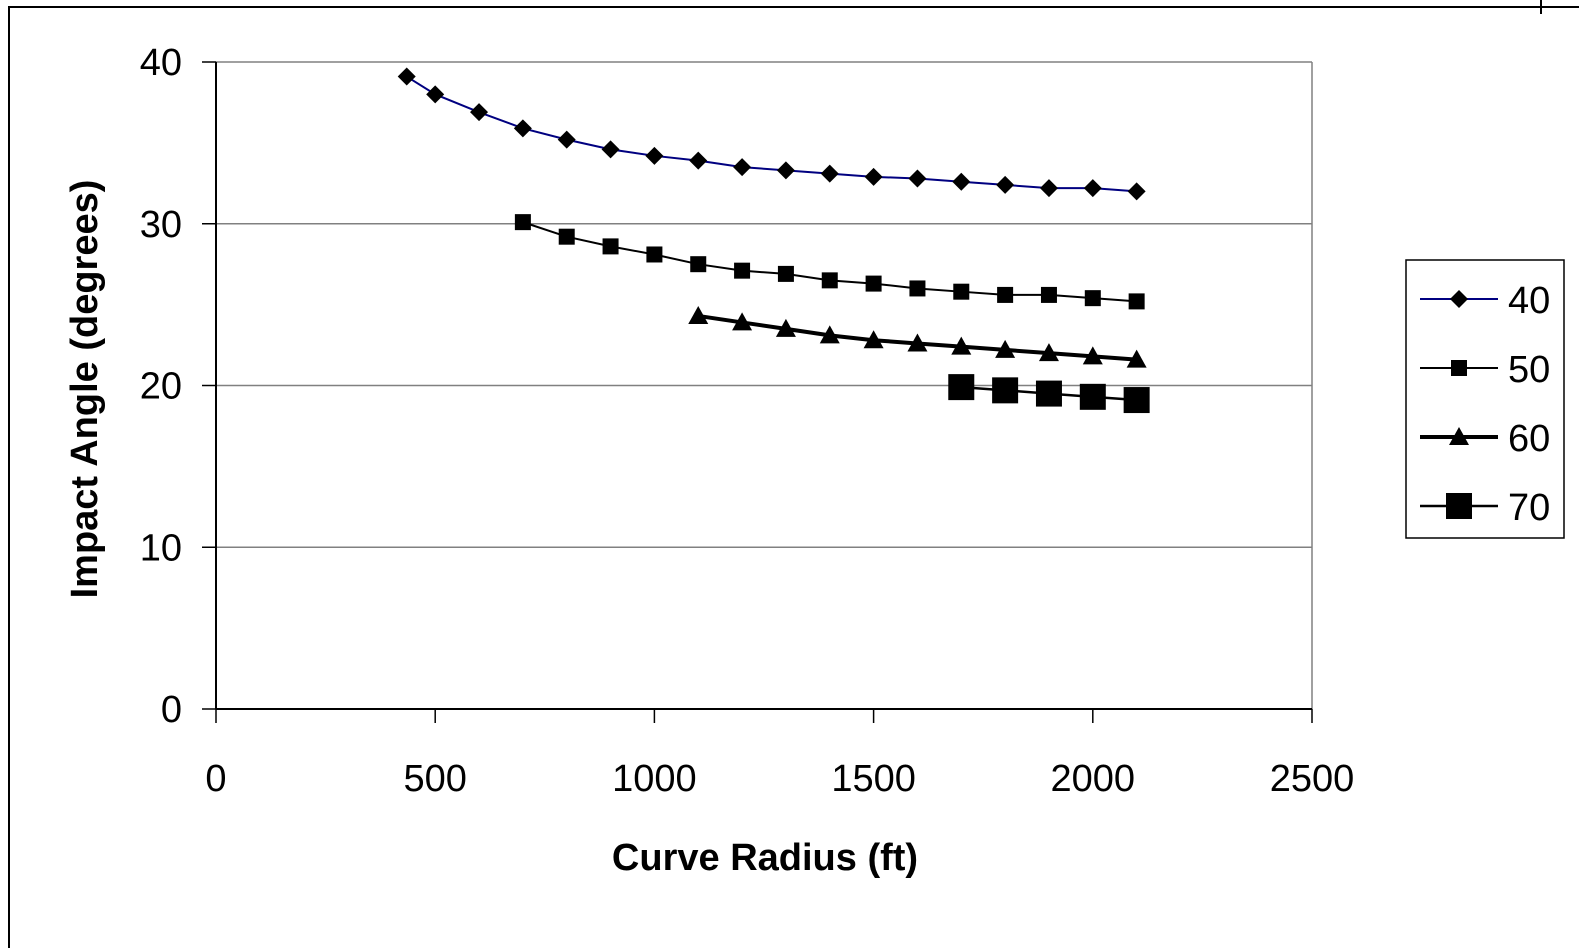 This screenshot has height=950, width=1581. What do you see at coordinates (1485, 508) in the screenshot?
I see `legend-entry-70: 70` at bounding box center [1485, 508].